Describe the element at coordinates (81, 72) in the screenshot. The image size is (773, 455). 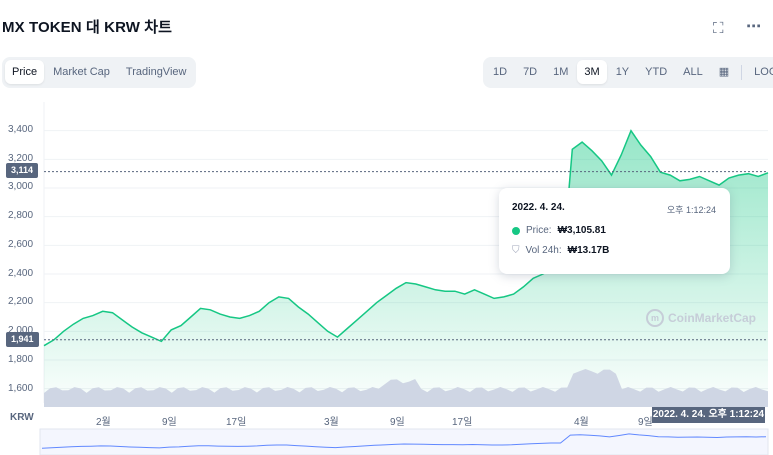
I see `tab-market-cap: Market Cap` at that location.